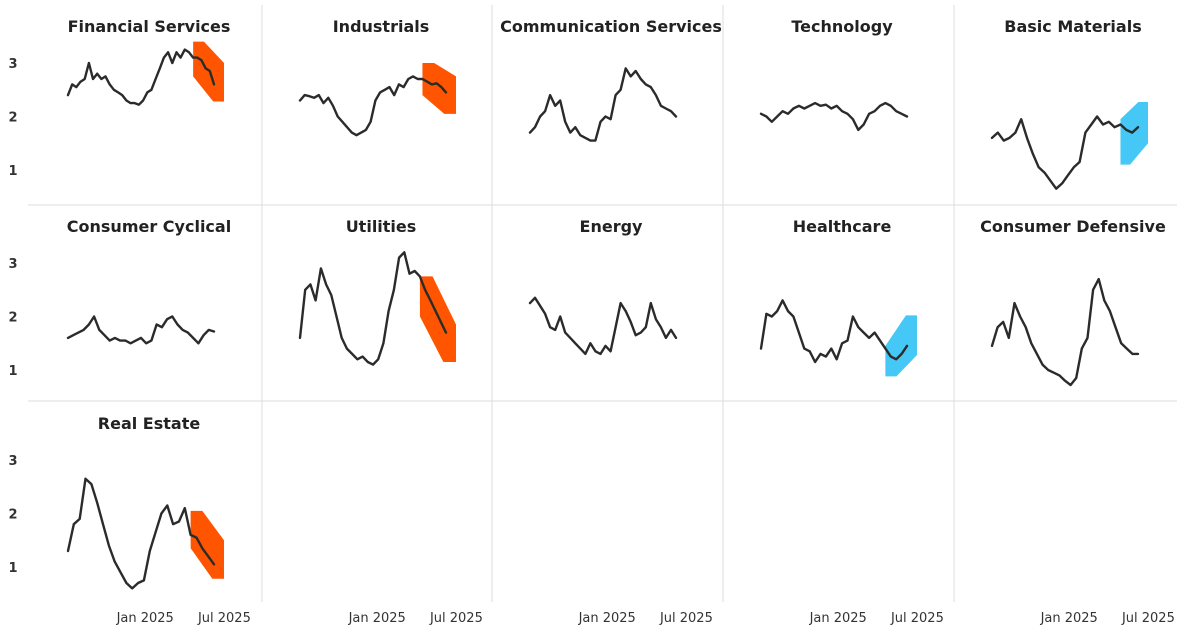 Image resolution: width=1177 pixels, height=638 pixels. Describe the element at coordinates (838, 297) in the screenshot. I see `panel-healthcare: Healthcare` at that location.